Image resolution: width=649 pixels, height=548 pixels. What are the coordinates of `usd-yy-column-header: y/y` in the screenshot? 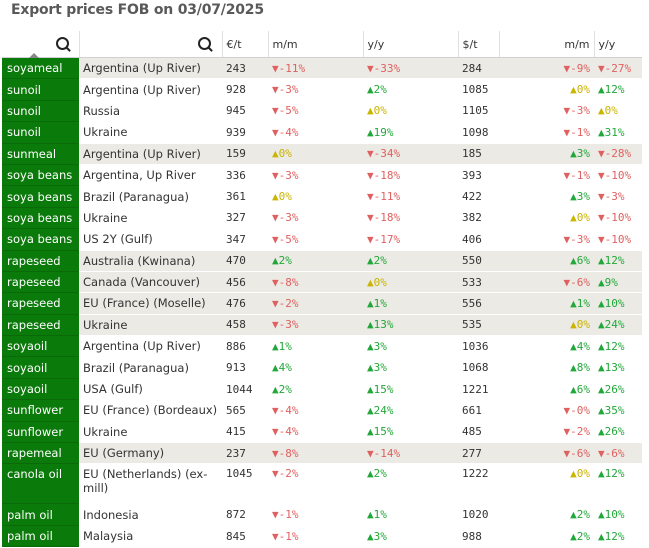 It's located at (618, 44).